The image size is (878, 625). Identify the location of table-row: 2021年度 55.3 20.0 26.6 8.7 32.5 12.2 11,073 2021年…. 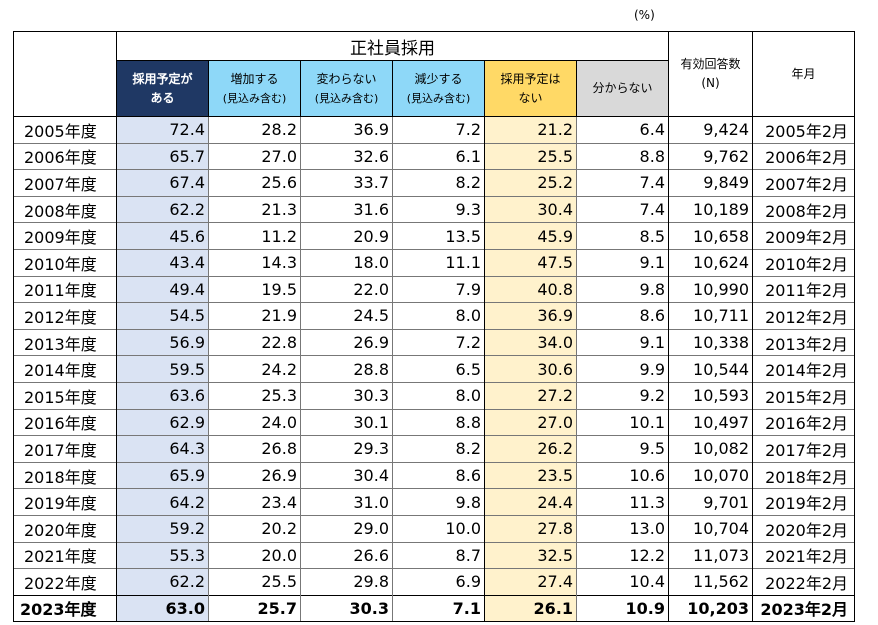
(434, 555).